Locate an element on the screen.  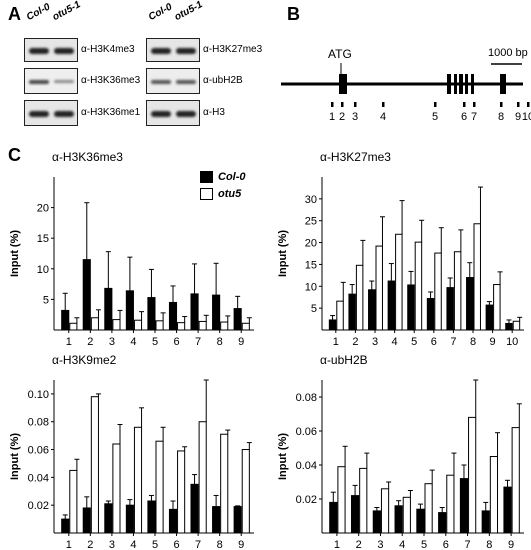
y-tick-label: 30 is located at coordinates (311, 200).